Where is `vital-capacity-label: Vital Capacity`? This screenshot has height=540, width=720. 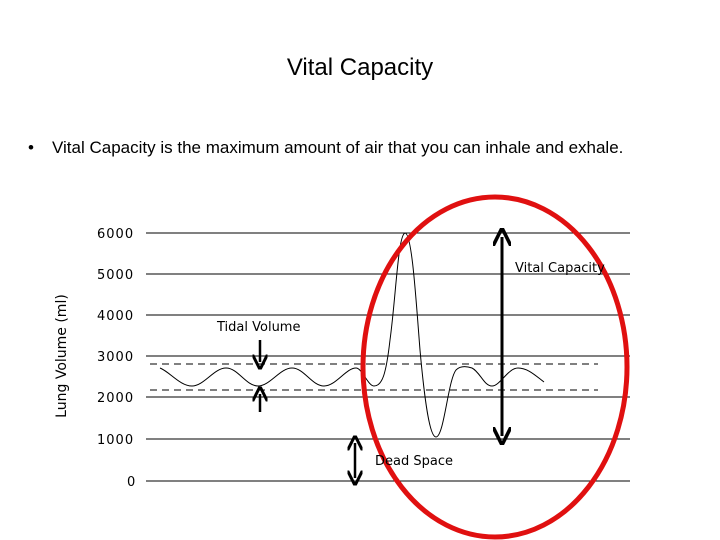 vital-capacity-label: Vital Capacity is located at coordinates (560, 268).